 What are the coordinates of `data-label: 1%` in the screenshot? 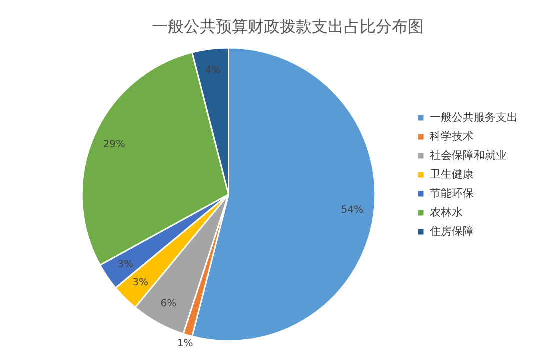 It's located at (185, 344).